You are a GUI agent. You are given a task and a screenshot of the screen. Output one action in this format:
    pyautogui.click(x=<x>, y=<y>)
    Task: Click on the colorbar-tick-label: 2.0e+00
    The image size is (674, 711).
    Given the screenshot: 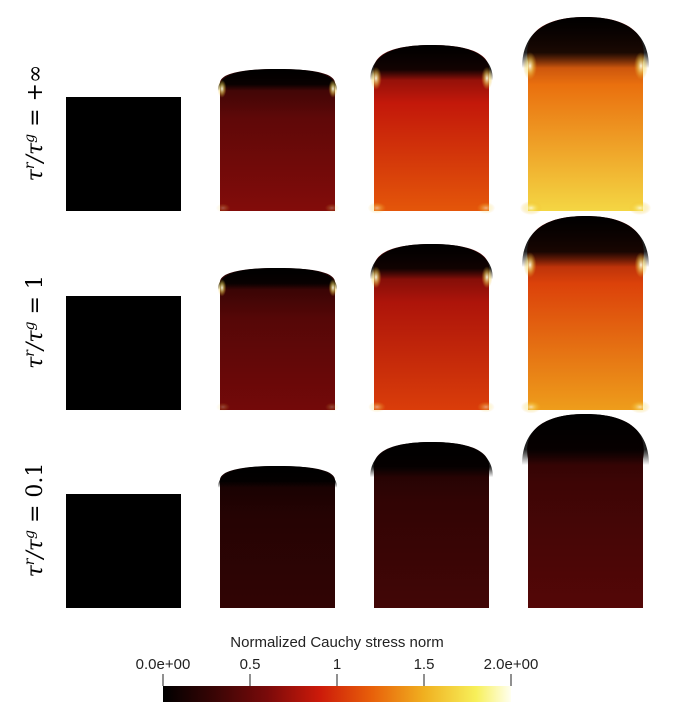 What is the action you would take?
    pyautogui.click(x=511, y=664)
    